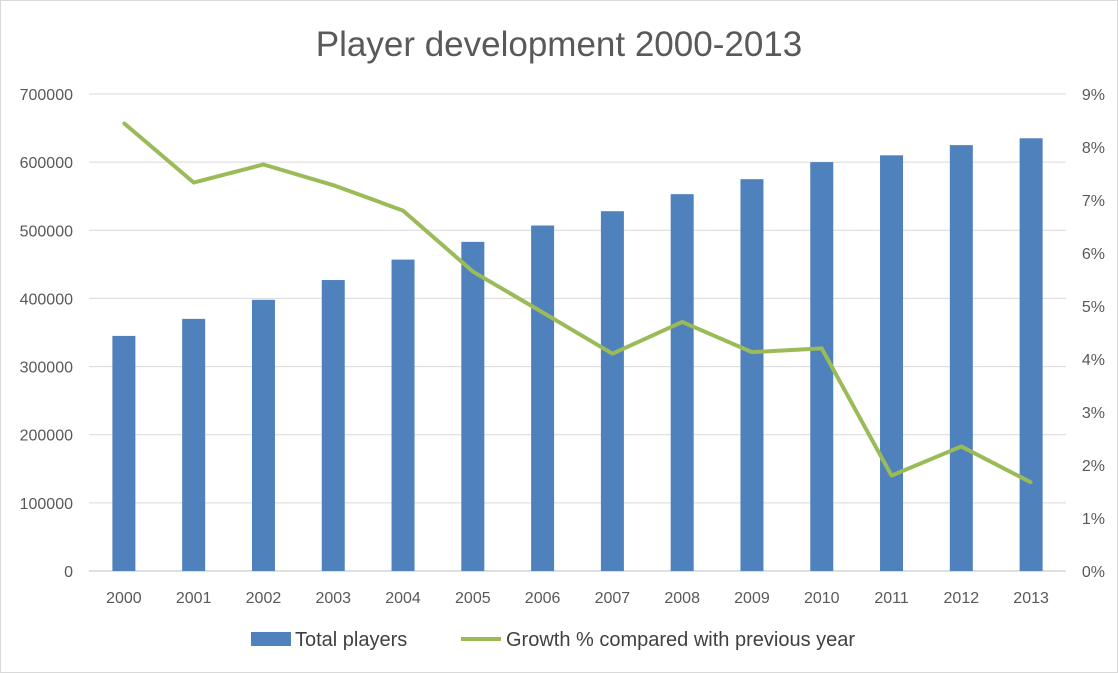 This screenshot has width=1118, height=673. What do you see at coordinates (680, 640) in the screenshot?
I see `legend-label-growth: Growth % compared with previous year` at bounding box center [680, 640].